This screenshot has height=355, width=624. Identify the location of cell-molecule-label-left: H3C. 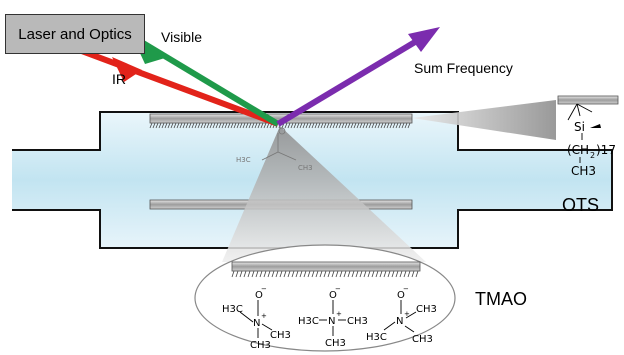
(243, 160).